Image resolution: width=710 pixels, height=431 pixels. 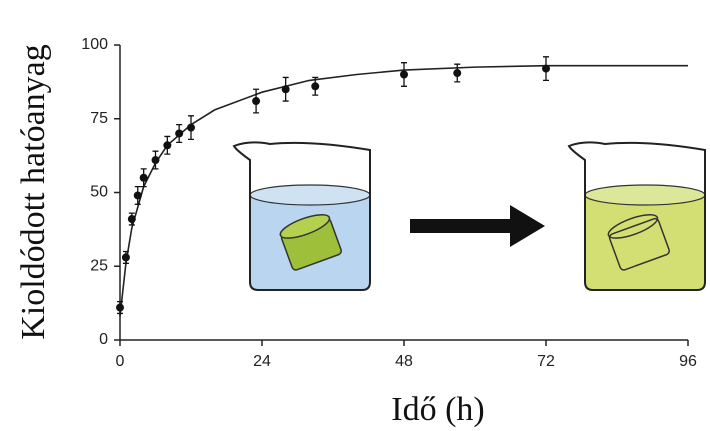 What do you see at coordinates (546, 361) in the screenshot?
I see `x-tick-label: 72` at bounding box center [546, 361].